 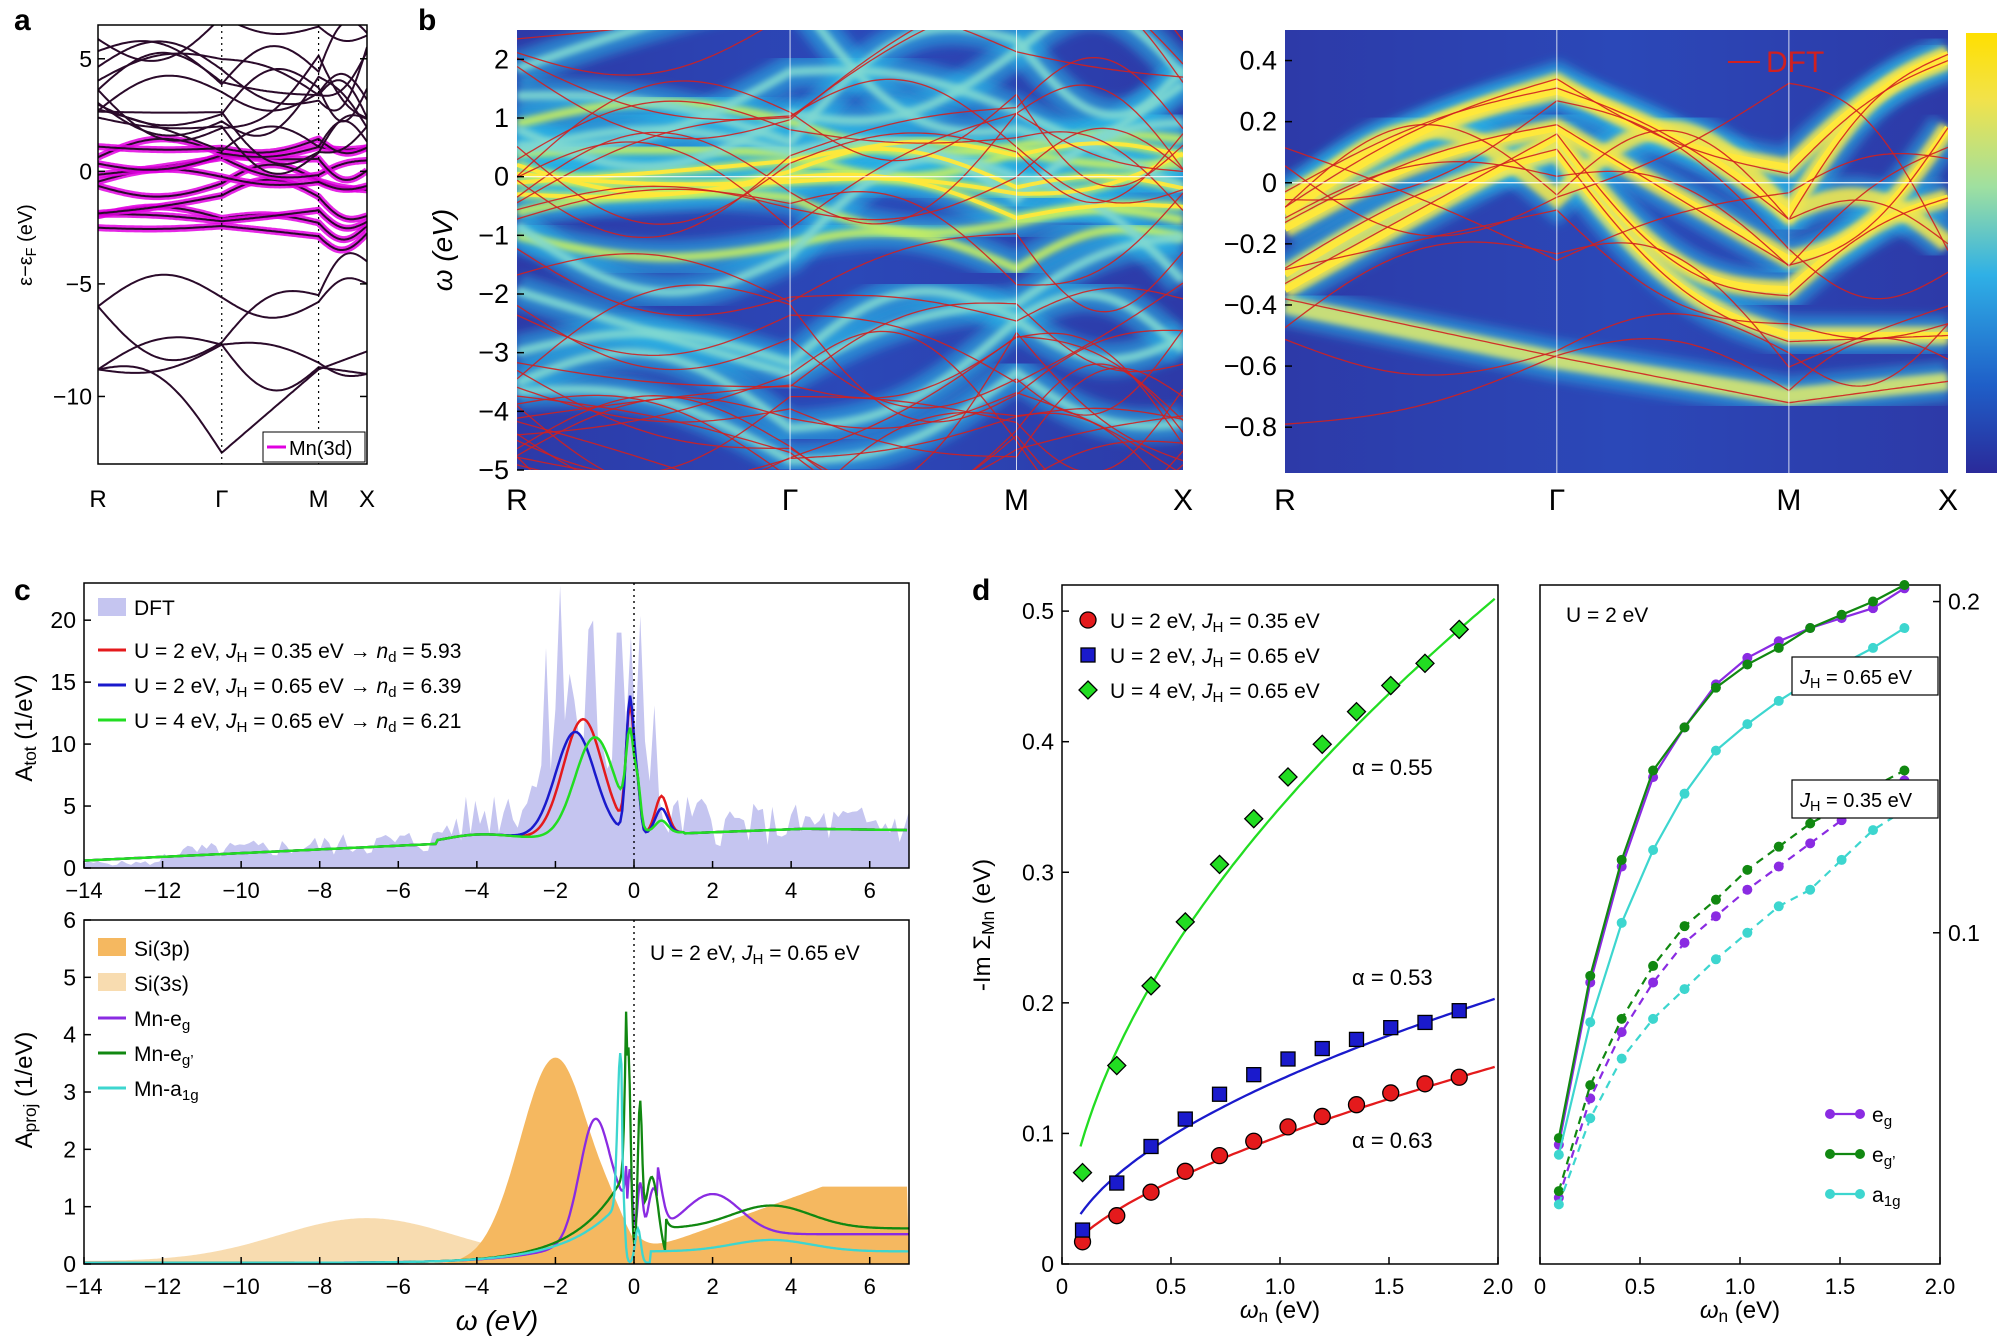 I want to click on panel-b-left-axes: 2 1 0 −1 −2 −3 −4 −5R Γ M Xω (eV), so click(x=810, y=280).